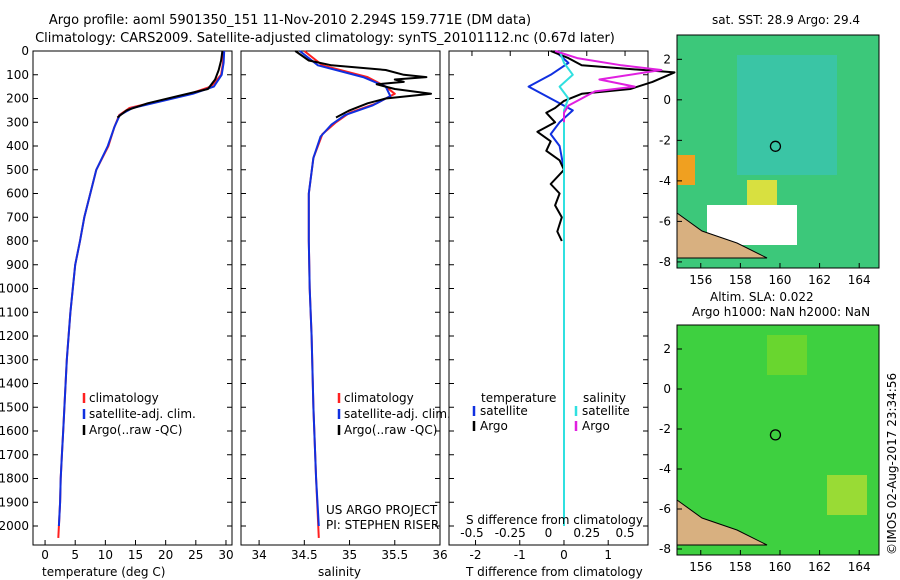  I want to click on y-tick-label: 700, so click(17, 217).